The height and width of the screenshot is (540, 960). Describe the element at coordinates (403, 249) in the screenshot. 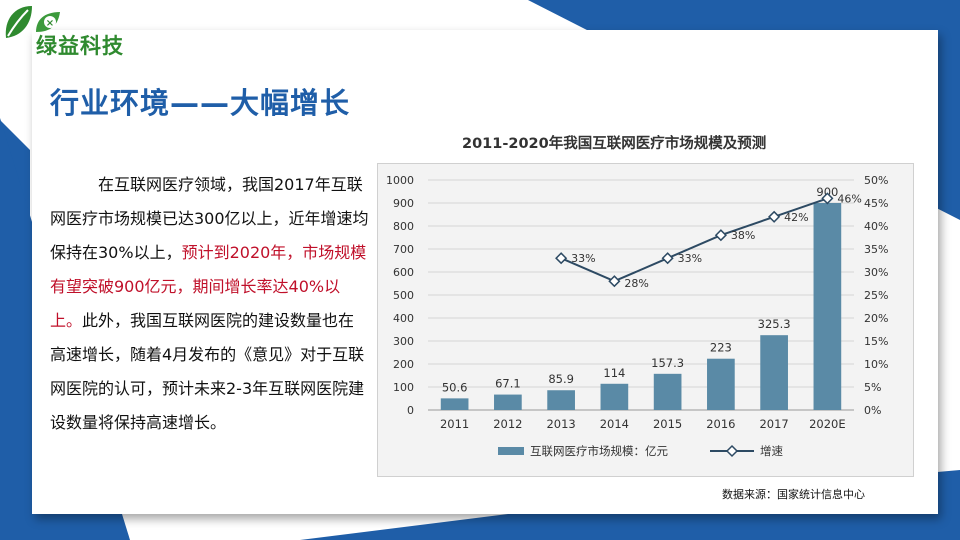

I see `y-tick-label: 700` at that location.